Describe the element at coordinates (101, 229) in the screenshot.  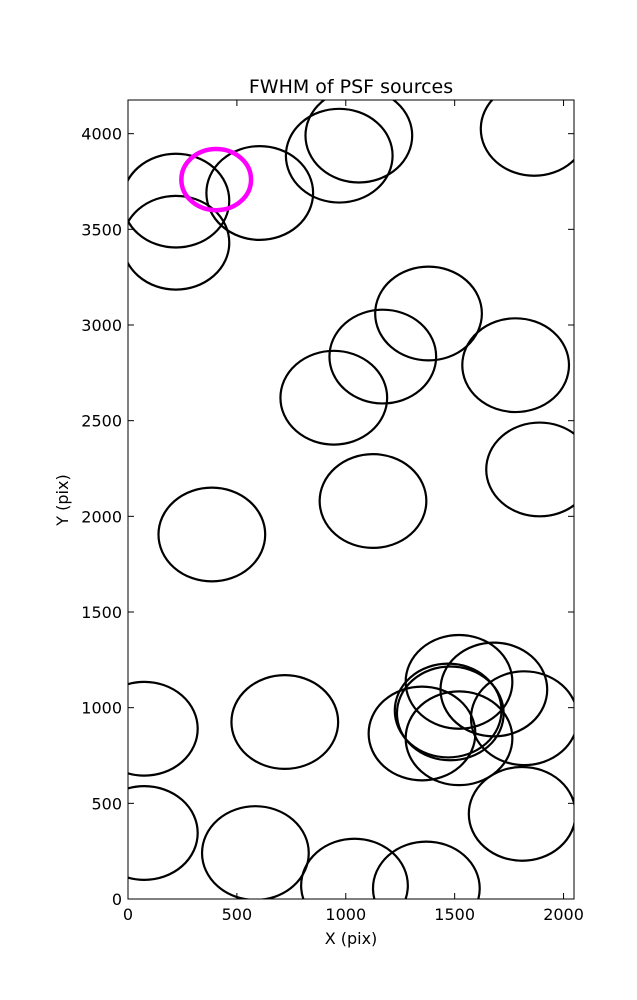
I see `y-tick-label: 3500` at that location.